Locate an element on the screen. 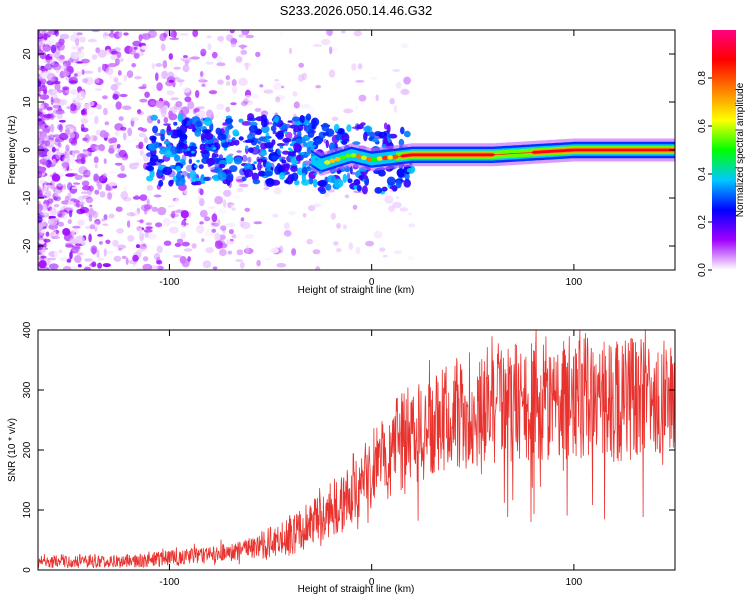 The height and width of the screenshot is (600, 750). spectrogram-ridge is located at coordinates (429, 153).